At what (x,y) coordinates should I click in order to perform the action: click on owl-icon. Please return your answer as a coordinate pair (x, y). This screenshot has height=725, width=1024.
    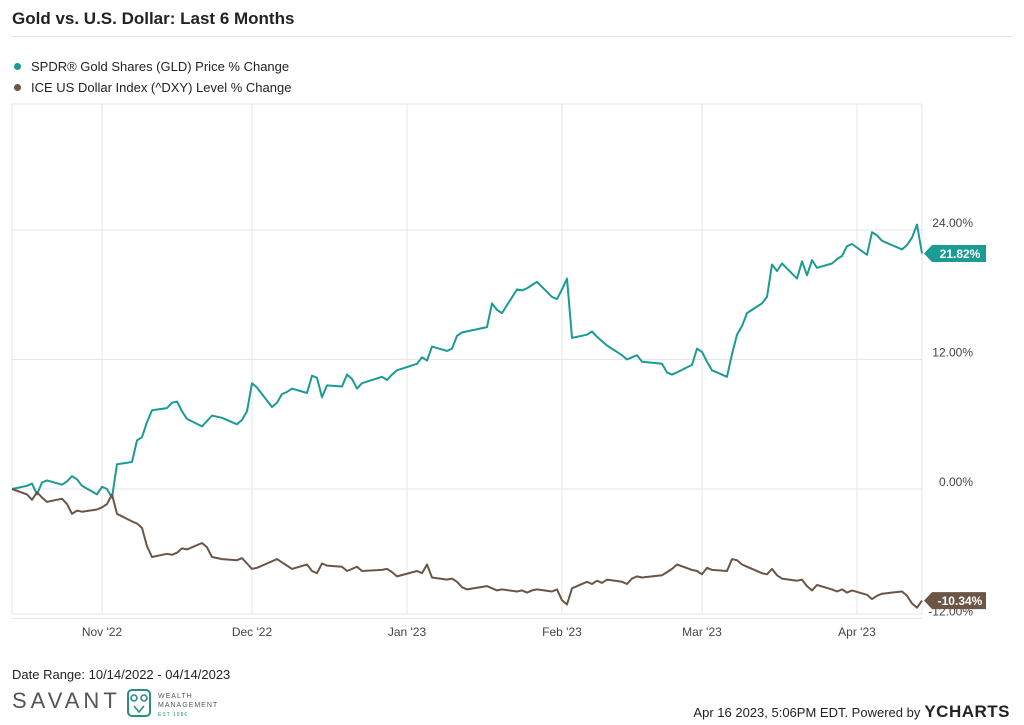
    Looking at the image, I should click on (139, 703).